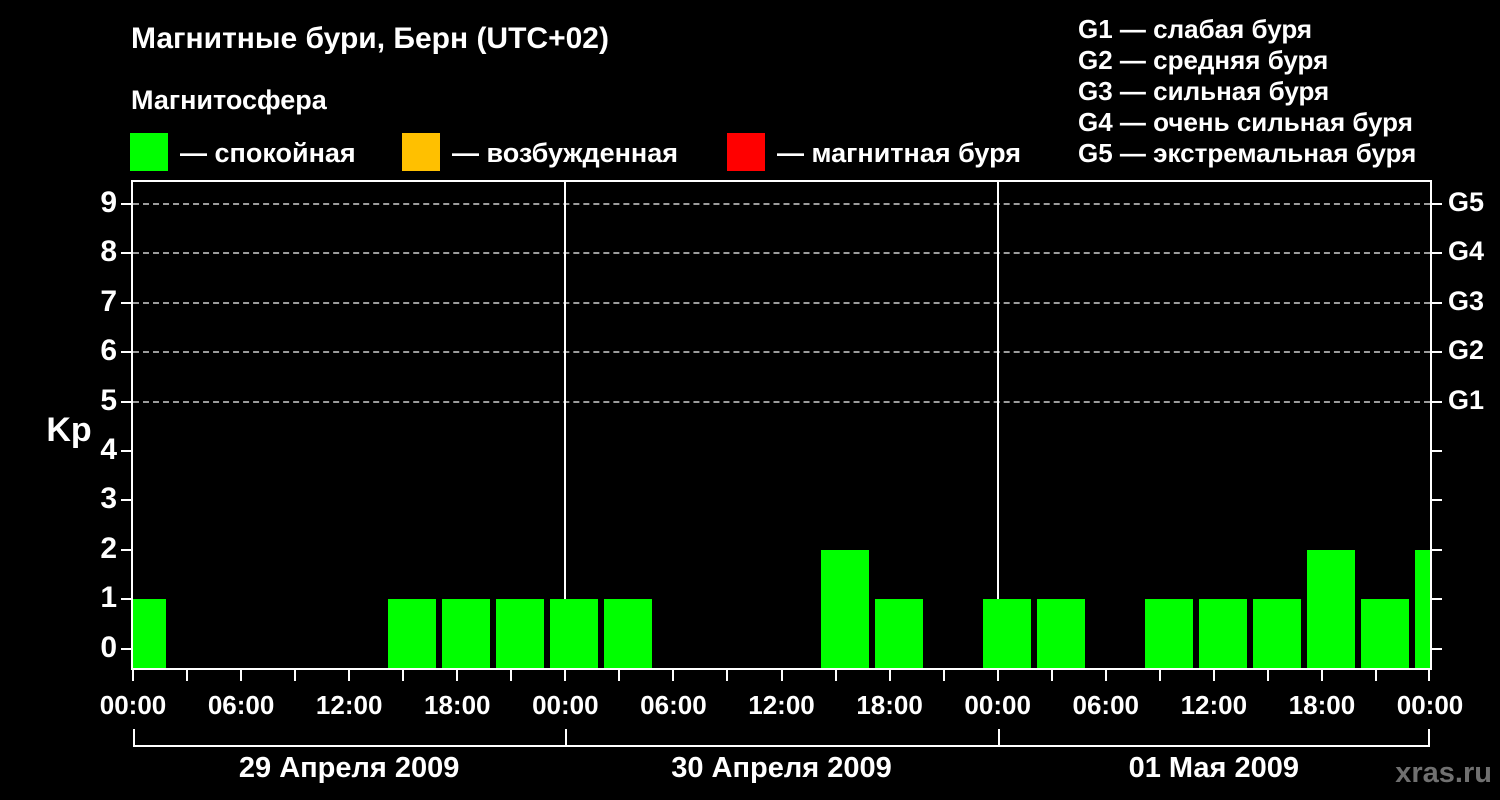  I want to click on g-scale-label: G1, so click(1466, 399).